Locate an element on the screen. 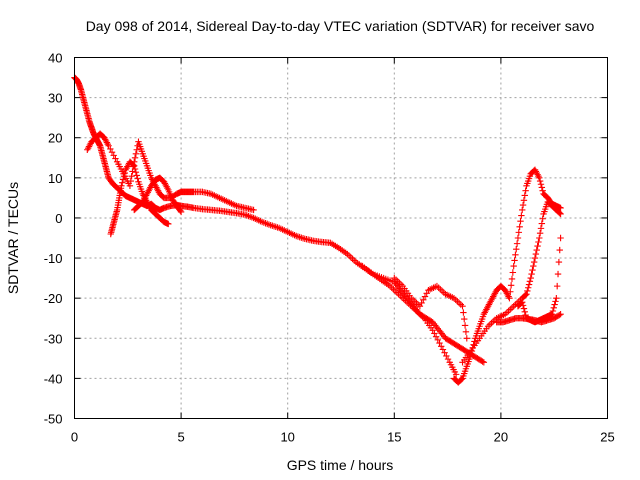 This screenshot has height=480, width=640. y-tick-label: 10 is located at coordinates (55, 178).